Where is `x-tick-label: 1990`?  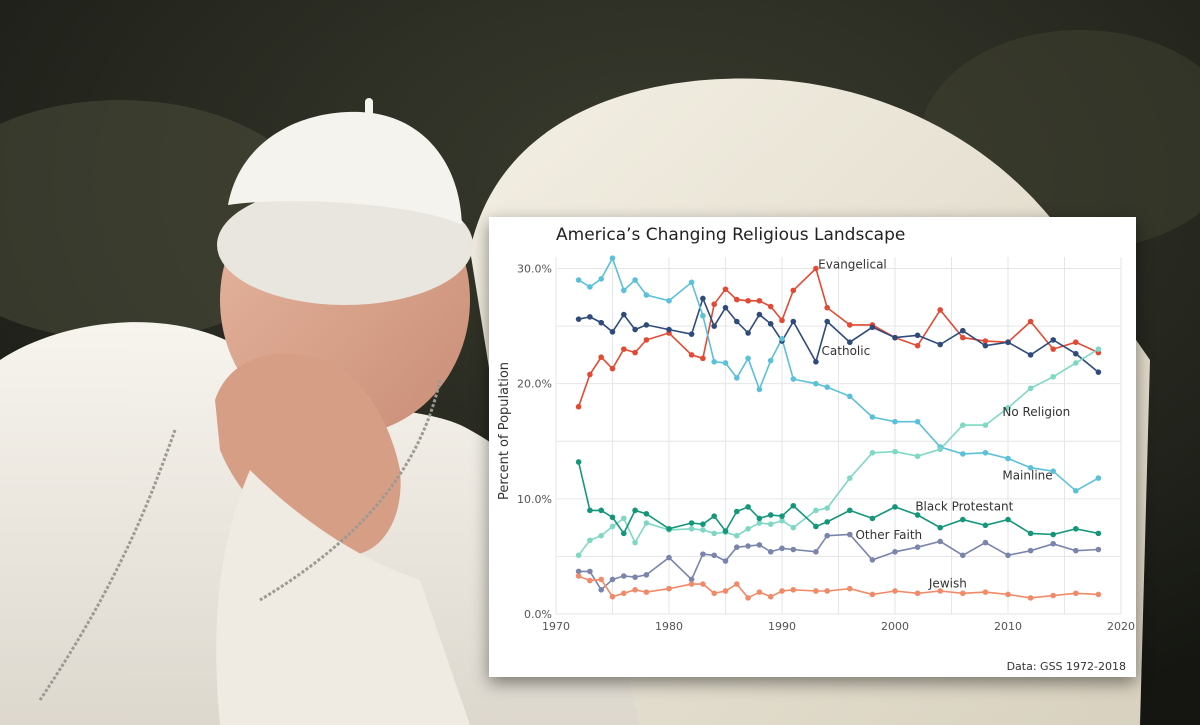 x-tick-label: 1990 is located at coordinates (782, 626).